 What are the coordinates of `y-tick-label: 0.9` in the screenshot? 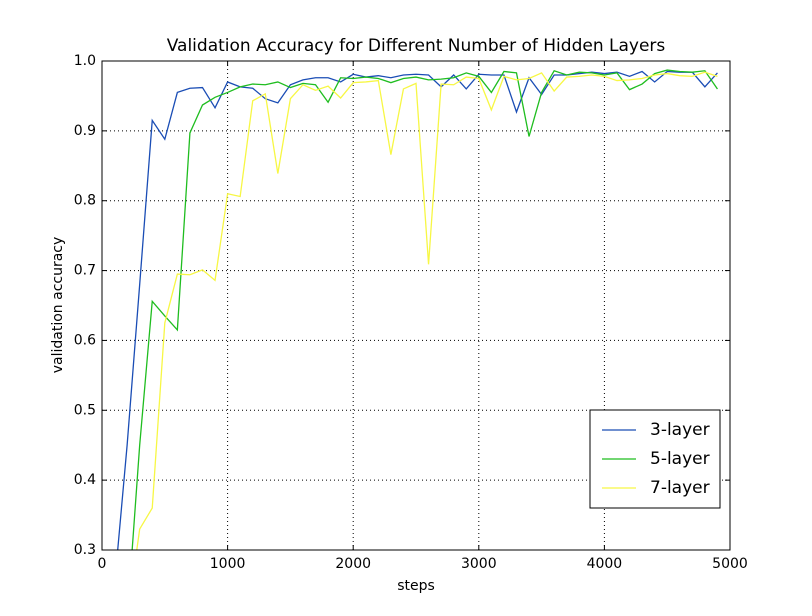 It's located at (85, 131).